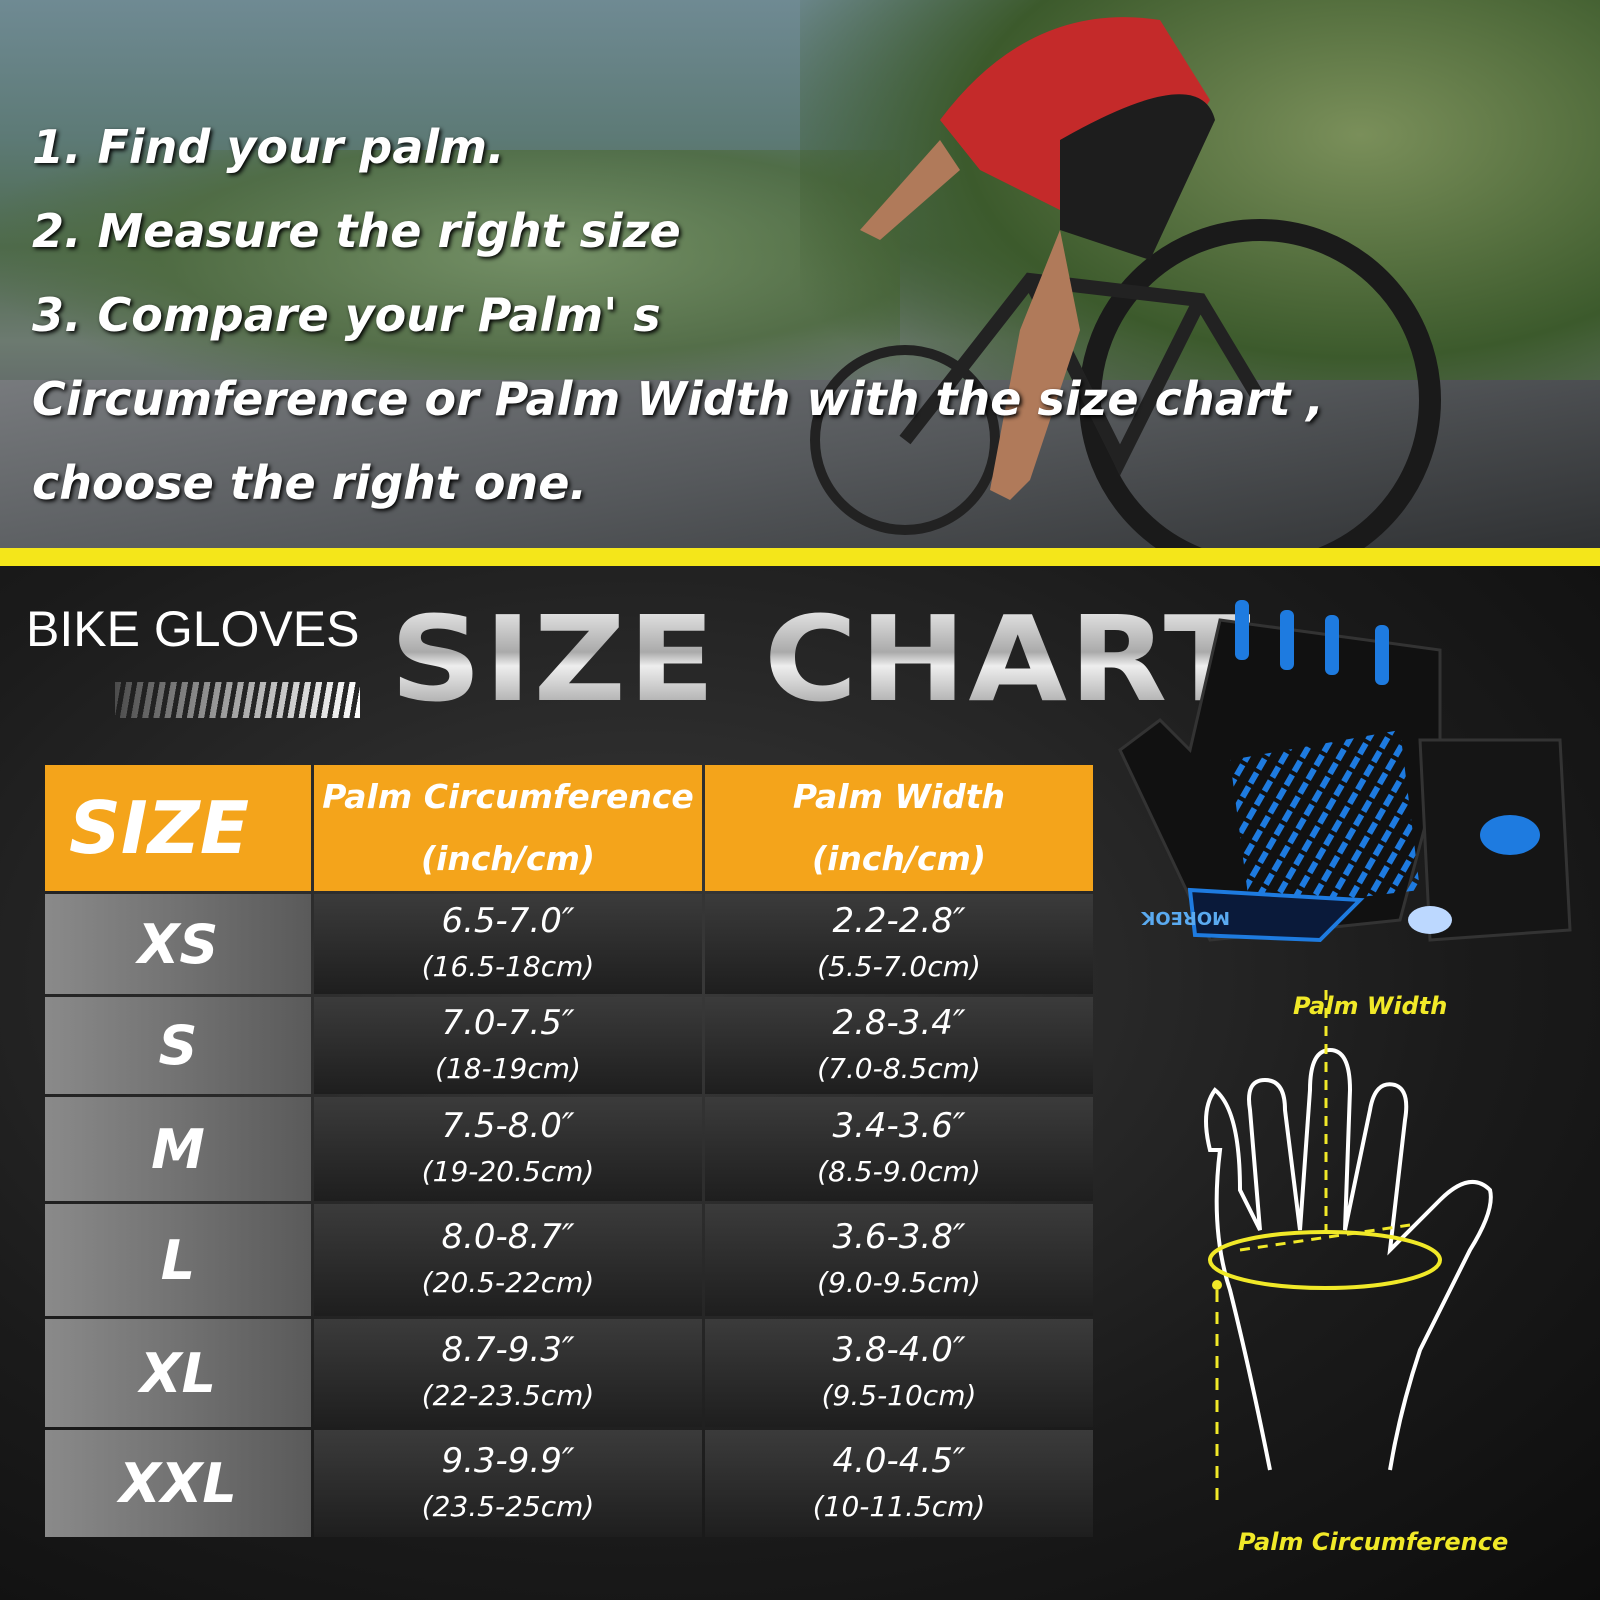 The width and height of the screenshot is (1600, 1600). Describe the element at coordinates (178, 1260) in the screenshot. I see `size-cell: L` at that location.